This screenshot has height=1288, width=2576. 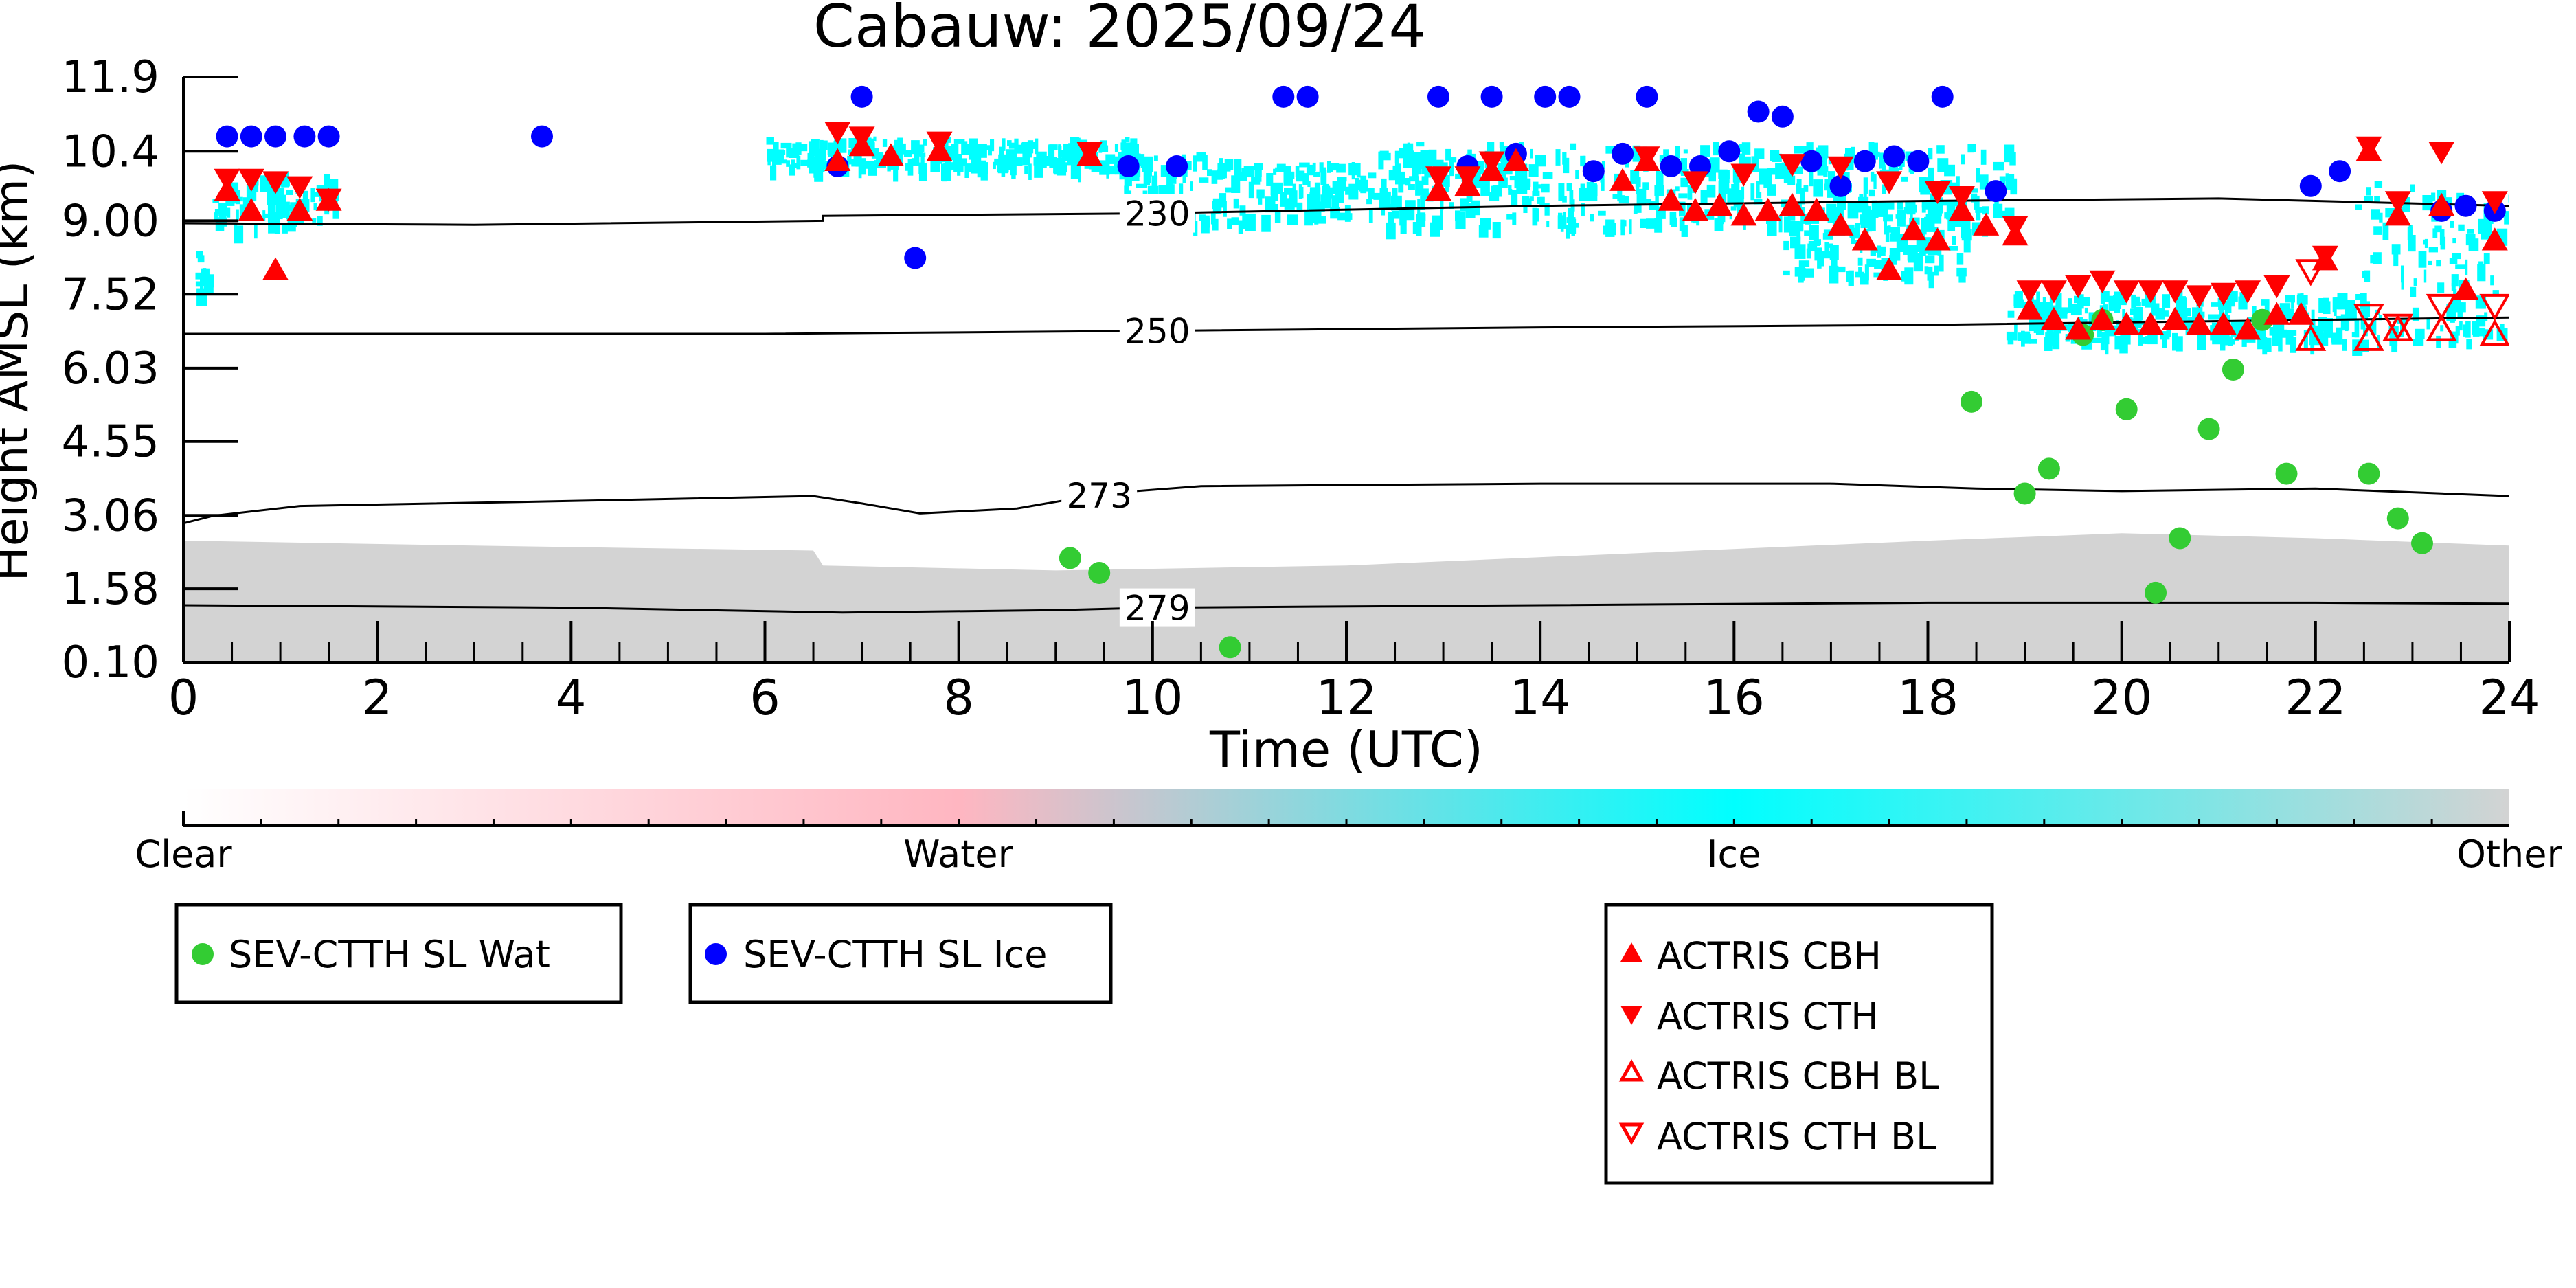 I want to click on legend-frame, so click(x=398, y=953).